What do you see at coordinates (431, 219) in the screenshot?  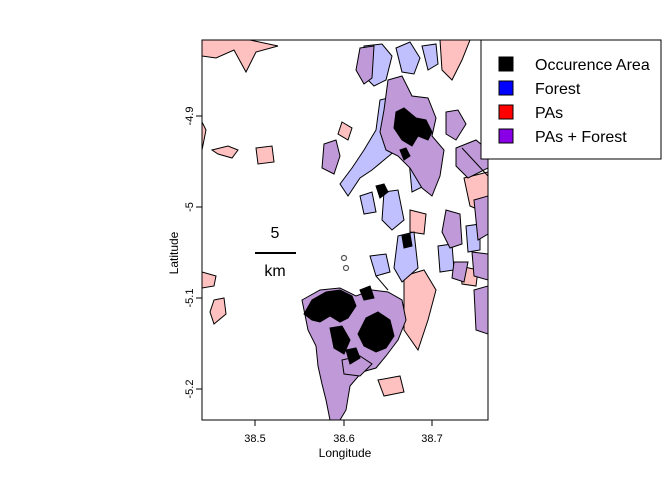 I see `forest-detail` at bounding box center [431, 219].